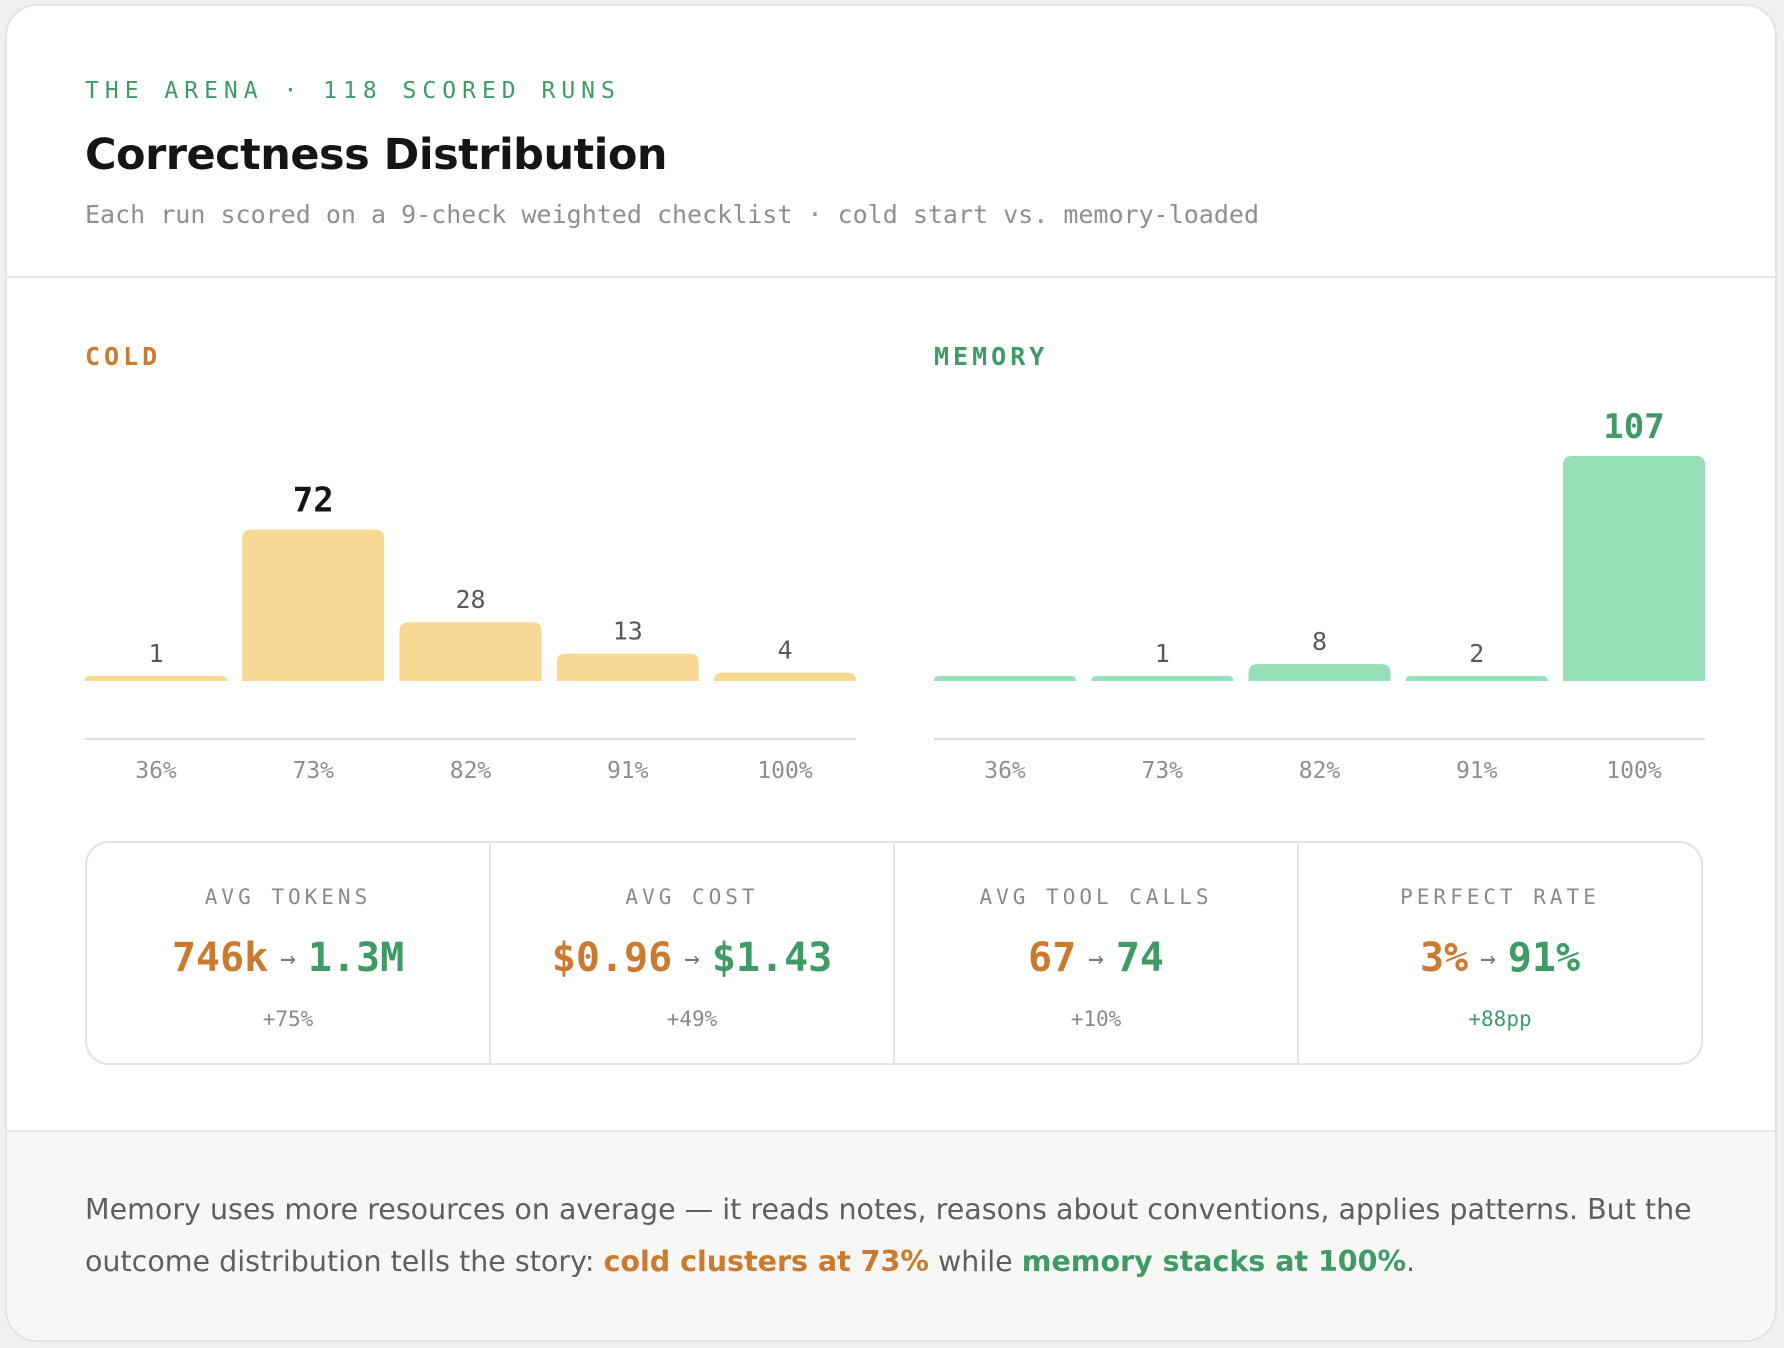  I want to click on stat-to: 91%, so click(1544, 958).